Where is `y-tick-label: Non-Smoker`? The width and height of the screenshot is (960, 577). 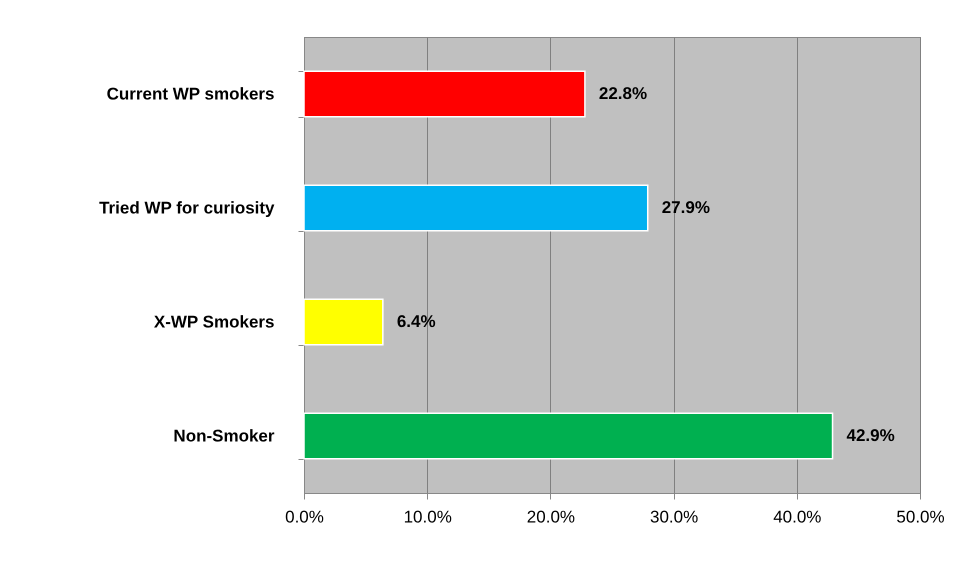 y-tick-label: Non-Smoker is located at coordinates (224, 436).